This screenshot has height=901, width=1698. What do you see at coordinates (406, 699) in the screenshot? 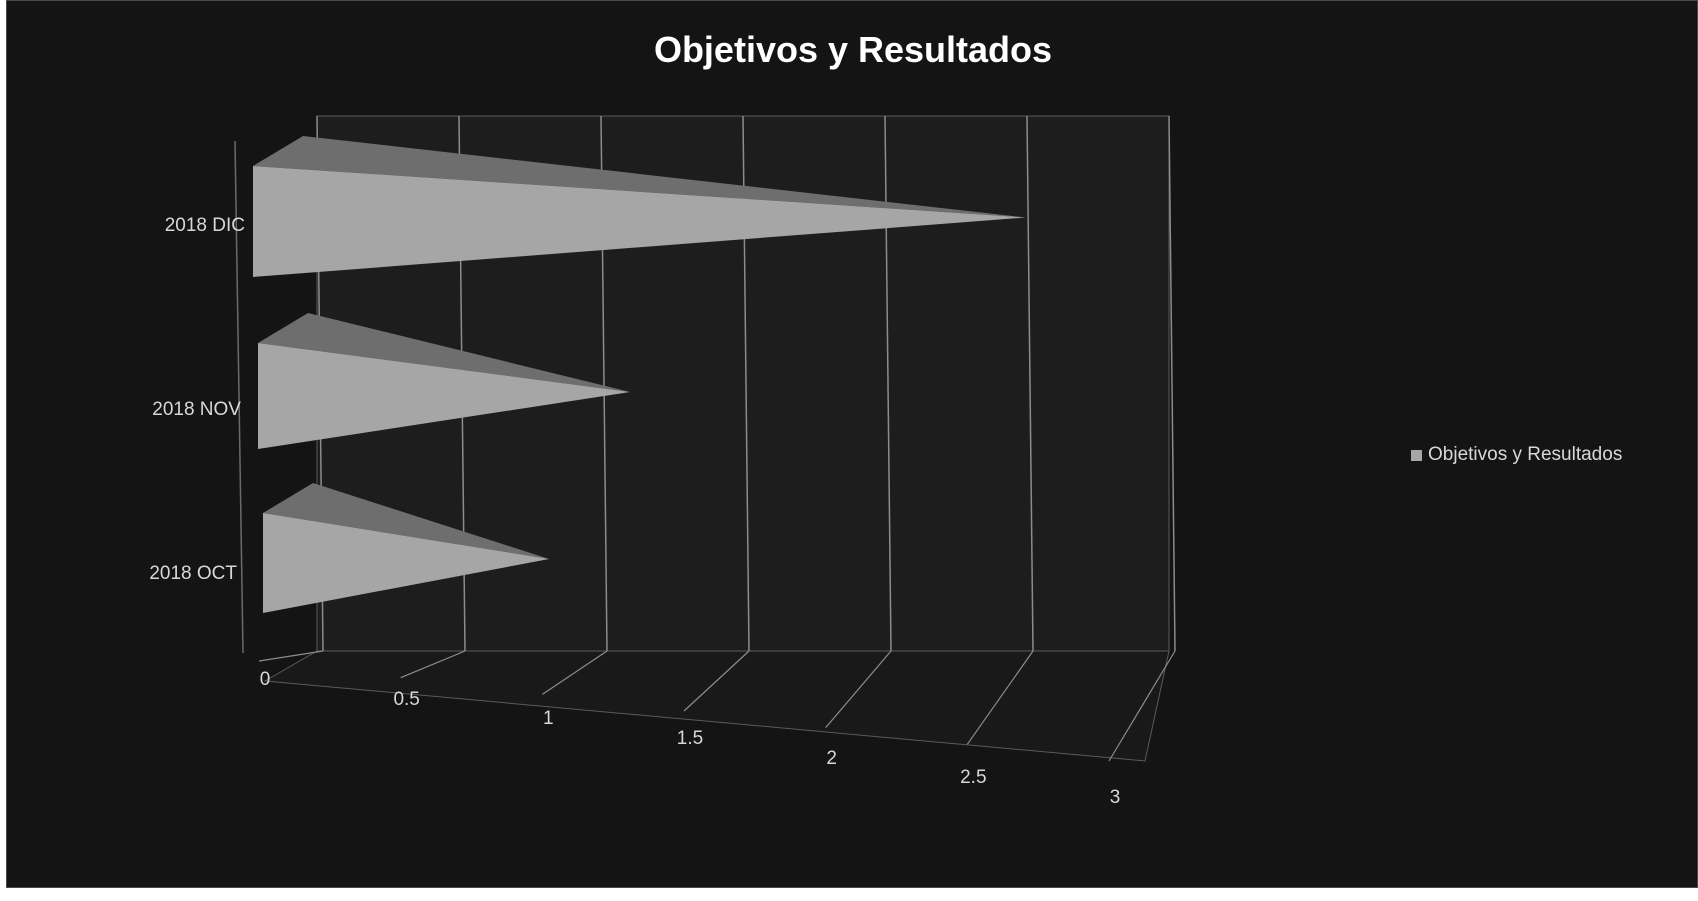
I see `x-tick-label: 0.5` at bounding box center [406, 699].